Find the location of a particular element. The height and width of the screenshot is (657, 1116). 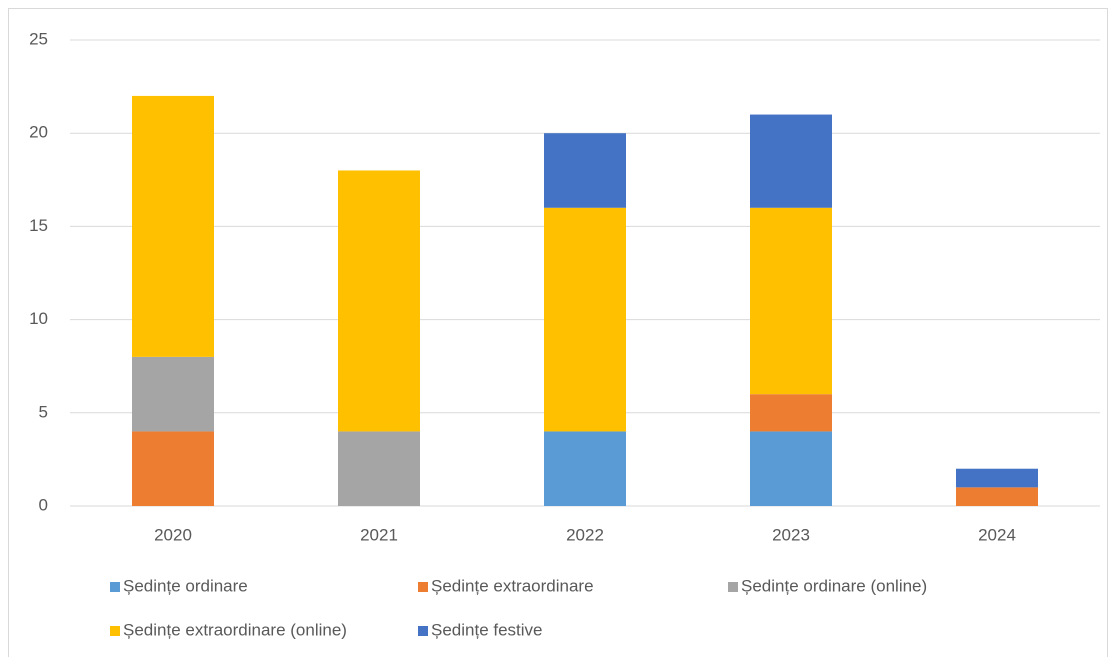

x-tick-label: 2020 is located at coordinates (173, 534).